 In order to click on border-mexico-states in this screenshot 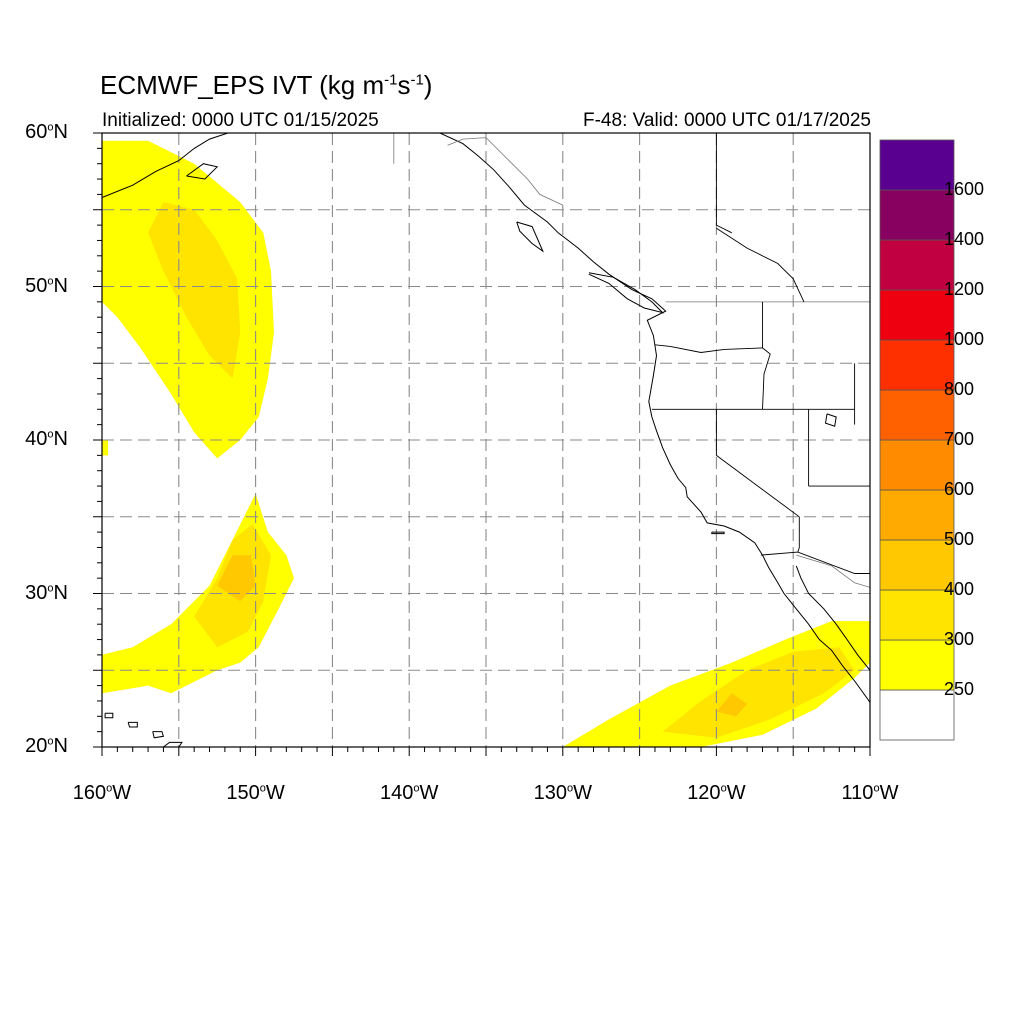, I will do `click(833, 571)`.